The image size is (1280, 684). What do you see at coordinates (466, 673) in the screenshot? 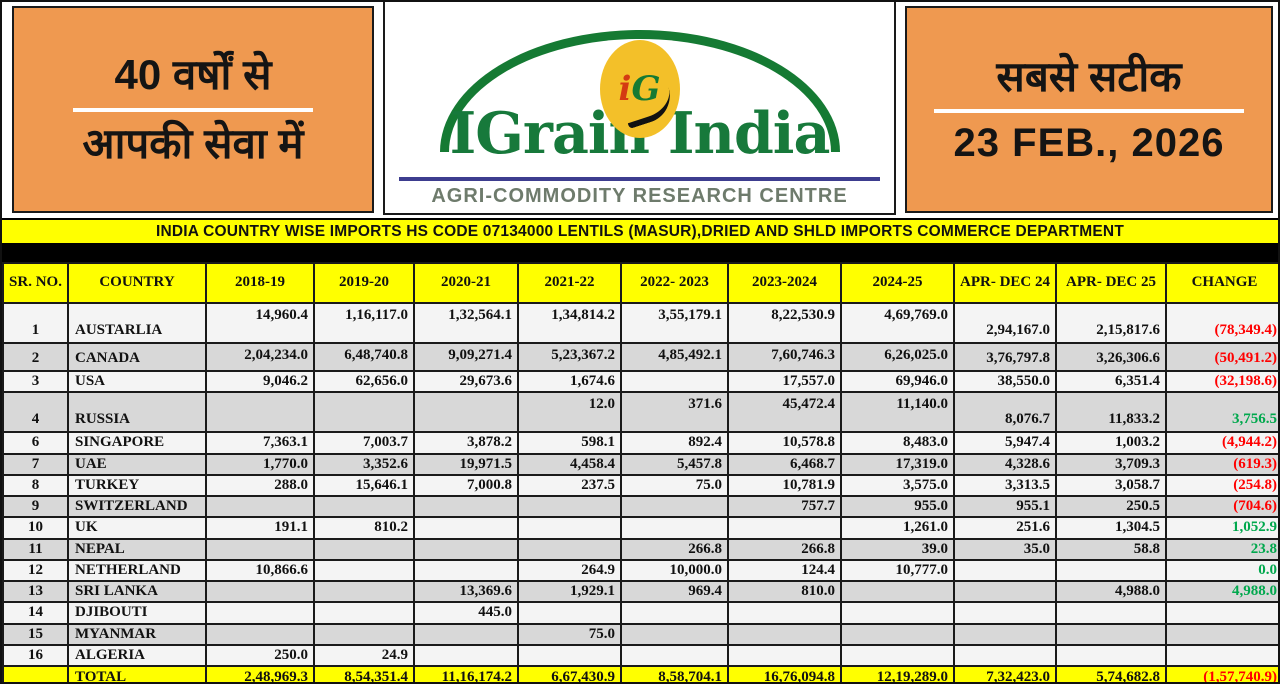
I see `total-value-cell: 11,16,174.2` at bounding box center [466, 673].